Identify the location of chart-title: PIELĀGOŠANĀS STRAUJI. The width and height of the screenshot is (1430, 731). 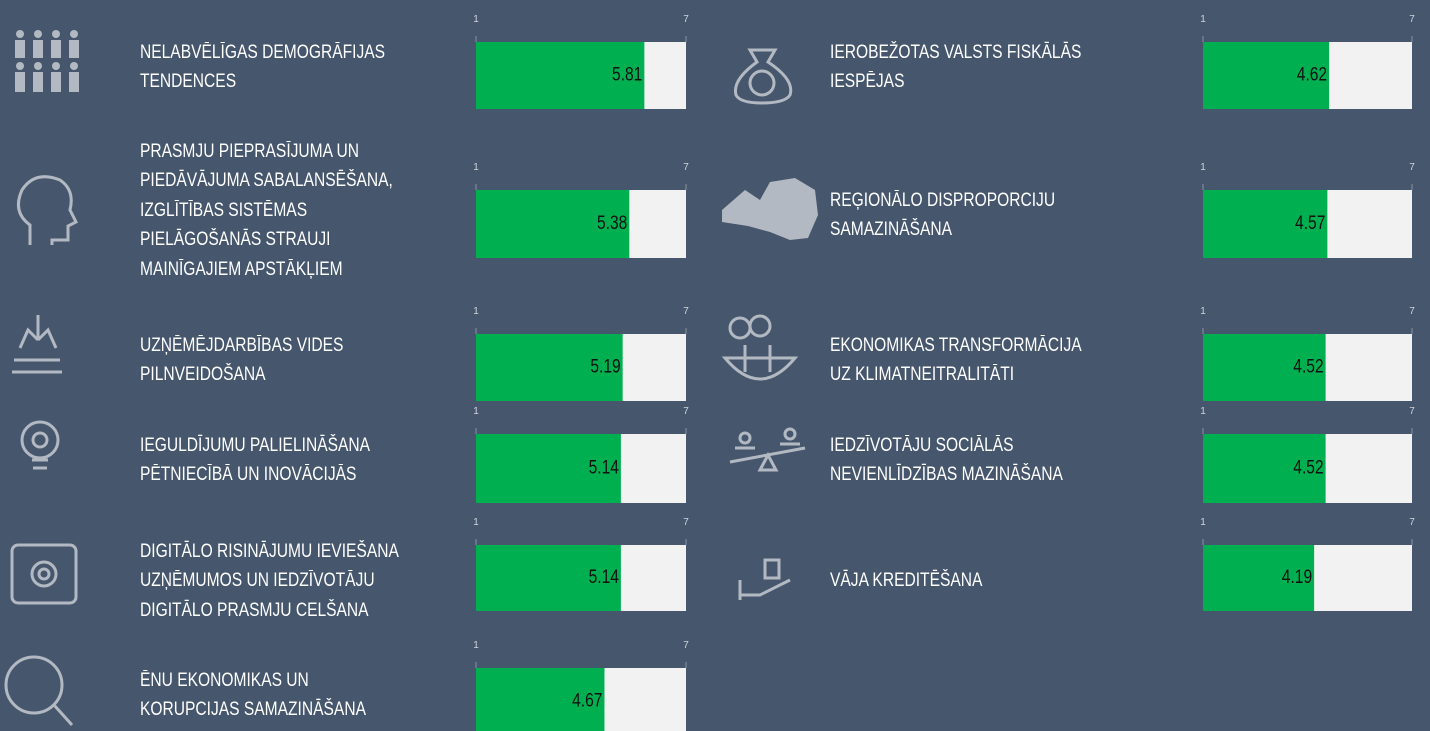
(235, 239).